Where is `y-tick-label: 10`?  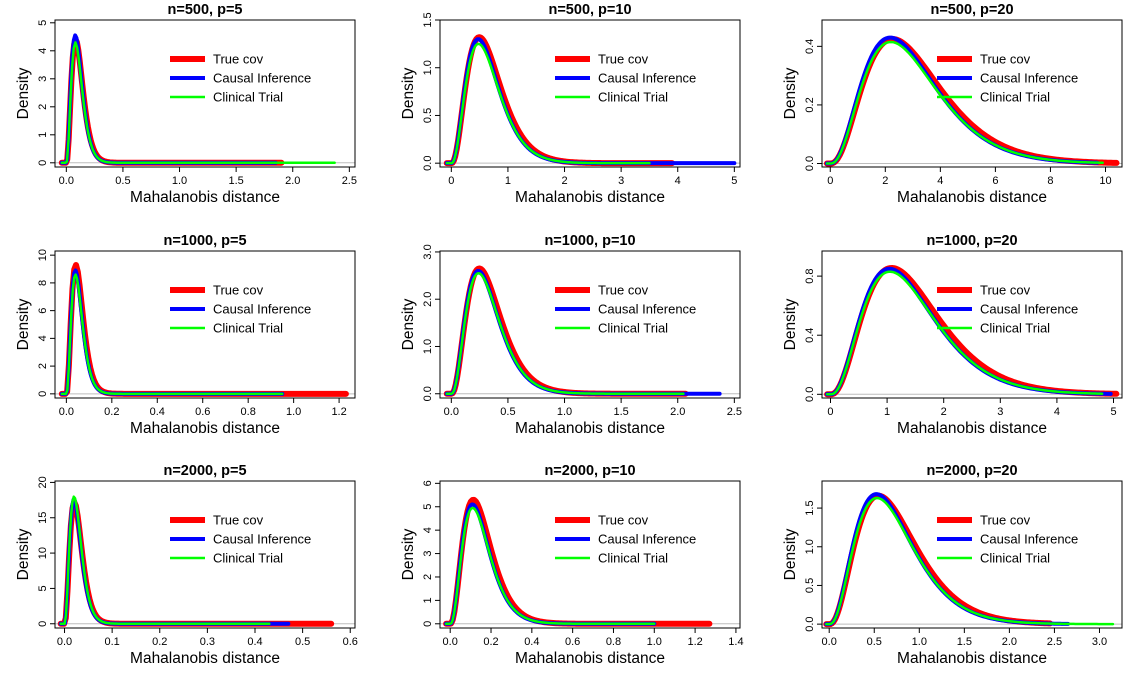 y-tick-label: 10 is located at coordinates (43, 255).